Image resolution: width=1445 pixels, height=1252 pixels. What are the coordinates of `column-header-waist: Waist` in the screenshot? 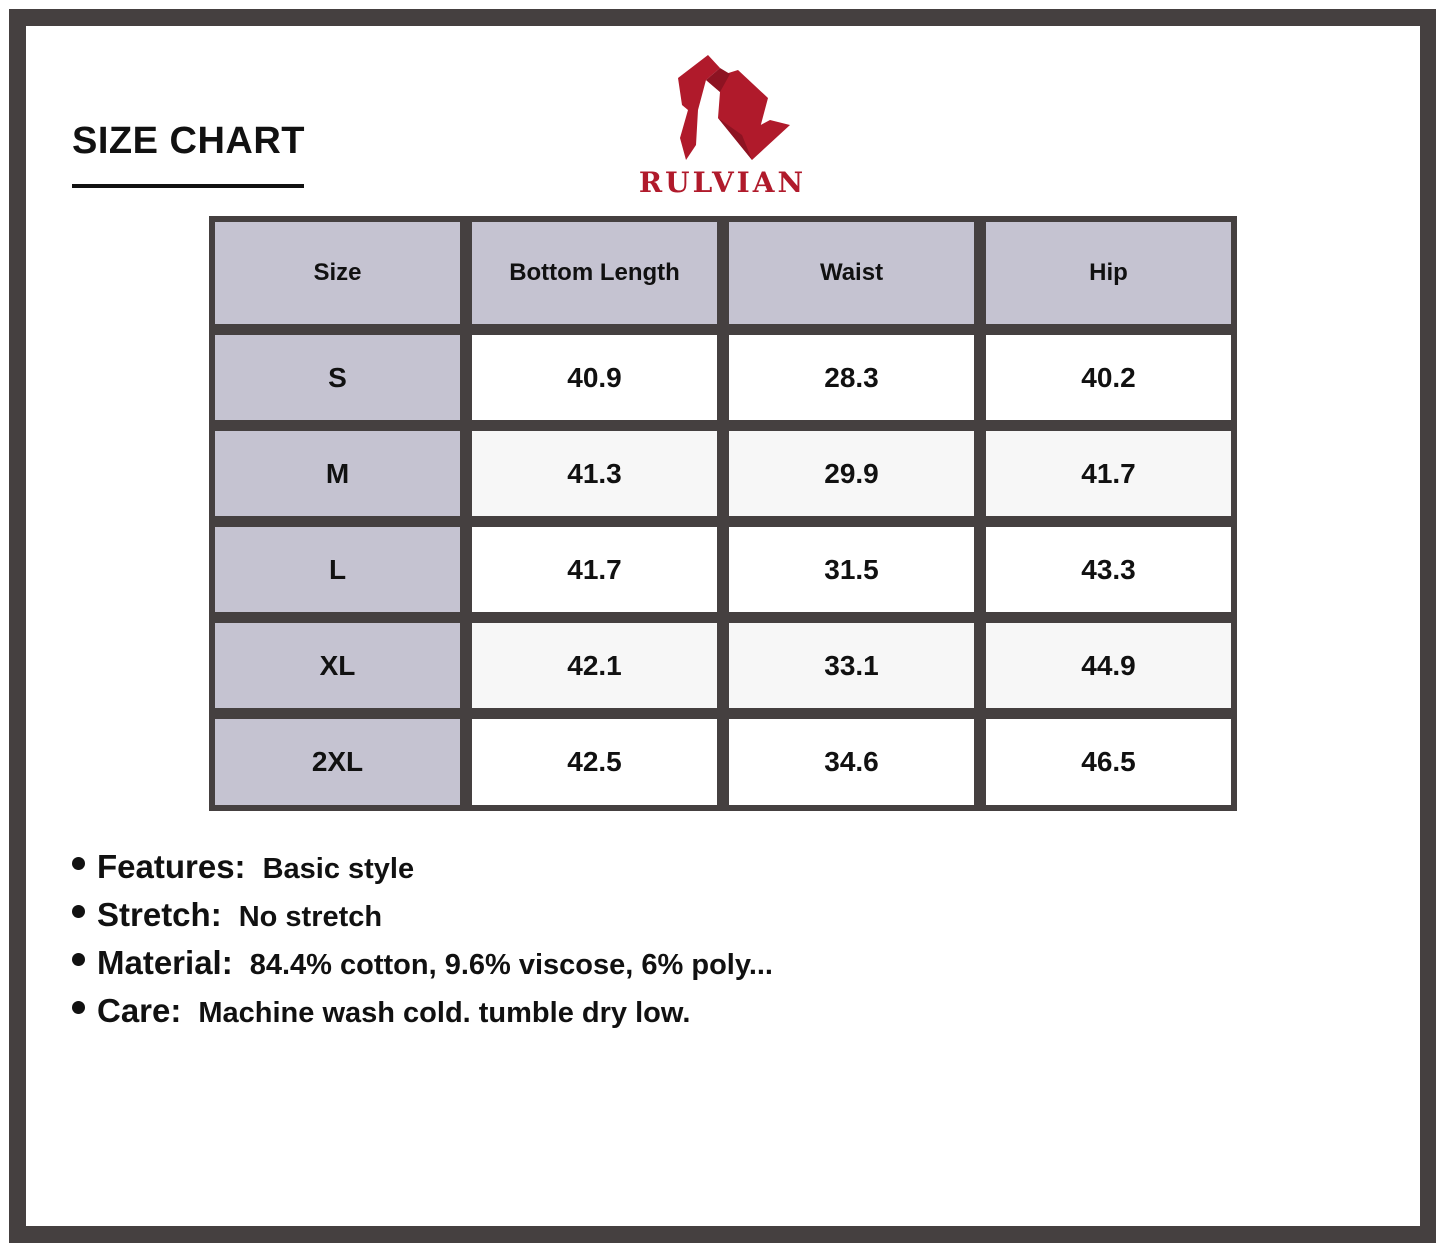 It's located at (851, 273).